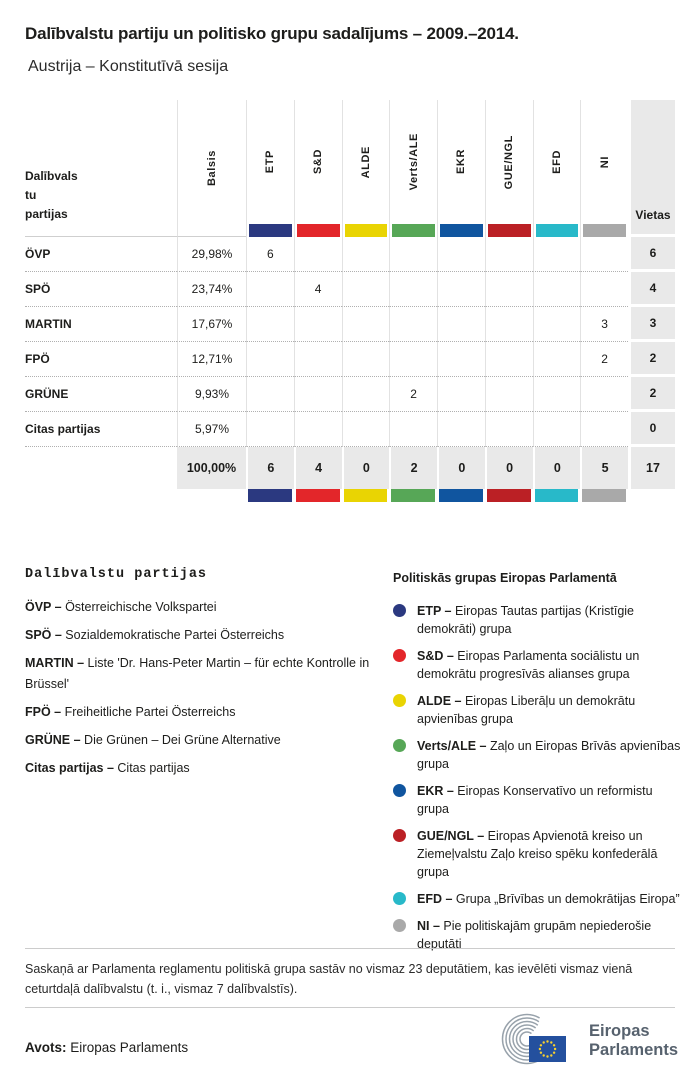 The width and height of the screenshot is (700, 1072). I want to click on party-legend-name: Österreichische Volkspartei, so click(141, 607).